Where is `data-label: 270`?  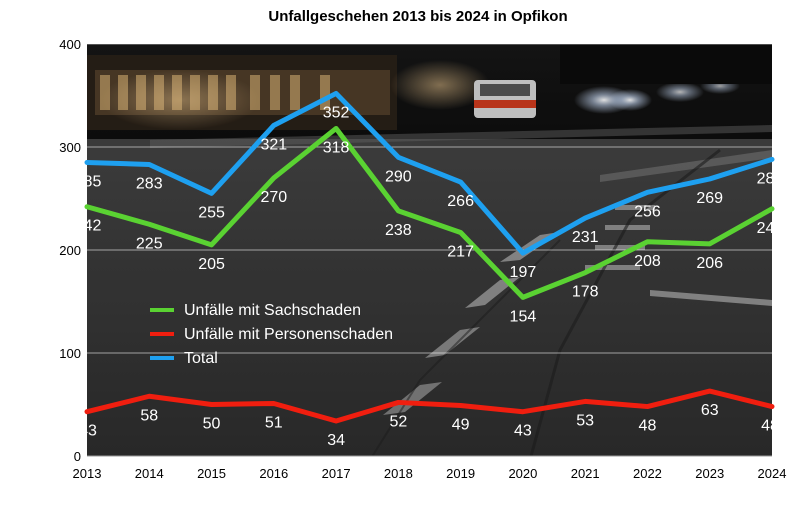 data-label: 270 is located at coordinates (273, 197).